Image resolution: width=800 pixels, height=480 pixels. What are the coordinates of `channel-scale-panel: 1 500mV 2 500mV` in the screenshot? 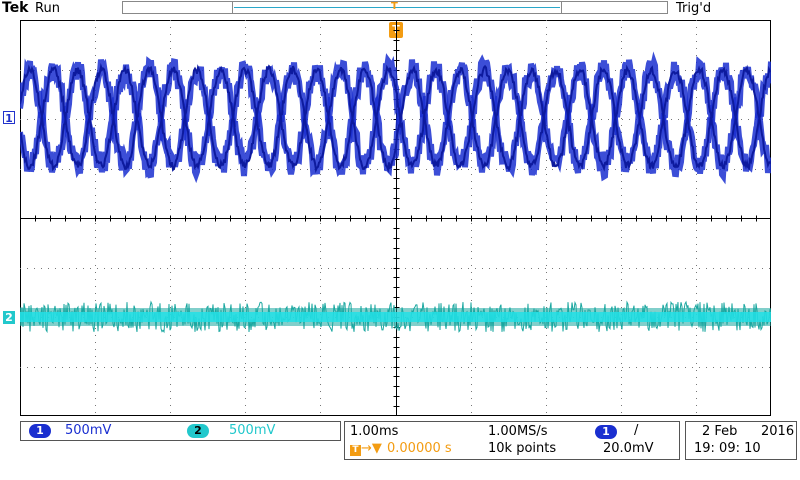 It's located at (180, 431).